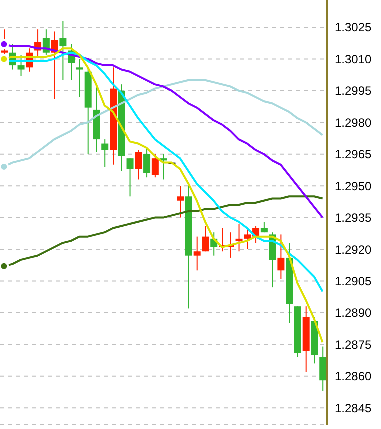 The width and height of the screenshot is (381, 429). I want to click on y-tick-label: 1.2920, so click(353, 249).